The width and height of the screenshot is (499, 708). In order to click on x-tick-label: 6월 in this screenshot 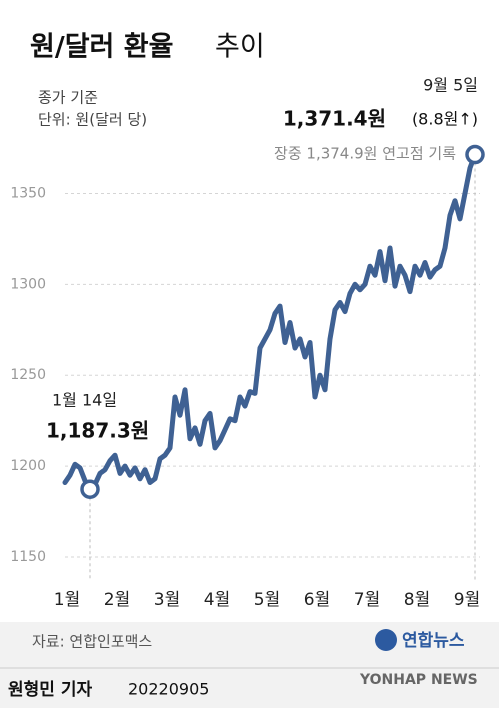, I will do `click(317, 600)`.